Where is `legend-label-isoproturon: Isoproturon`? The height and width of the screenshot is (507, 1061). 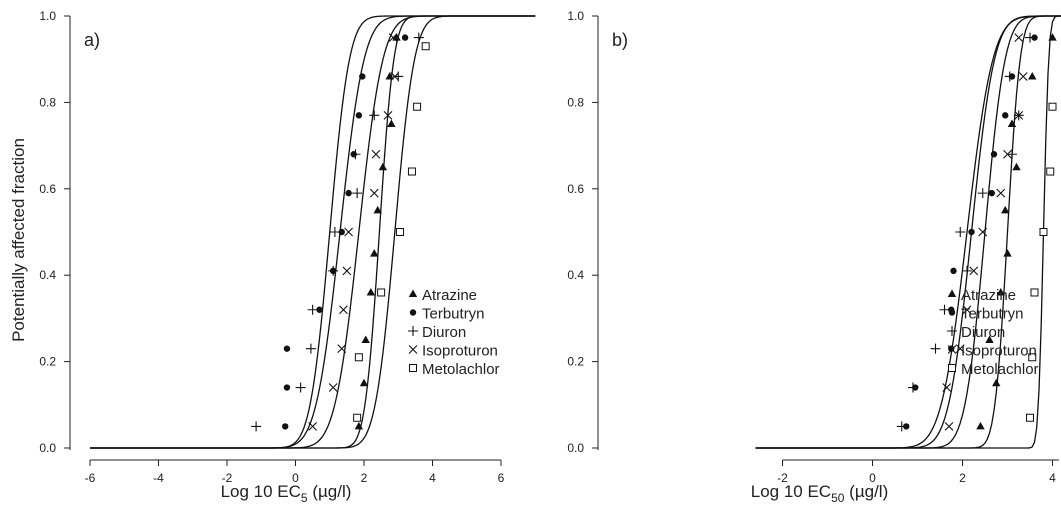
legend-label-isoproturon: Isoproturon is located at coordinates (460, 351).